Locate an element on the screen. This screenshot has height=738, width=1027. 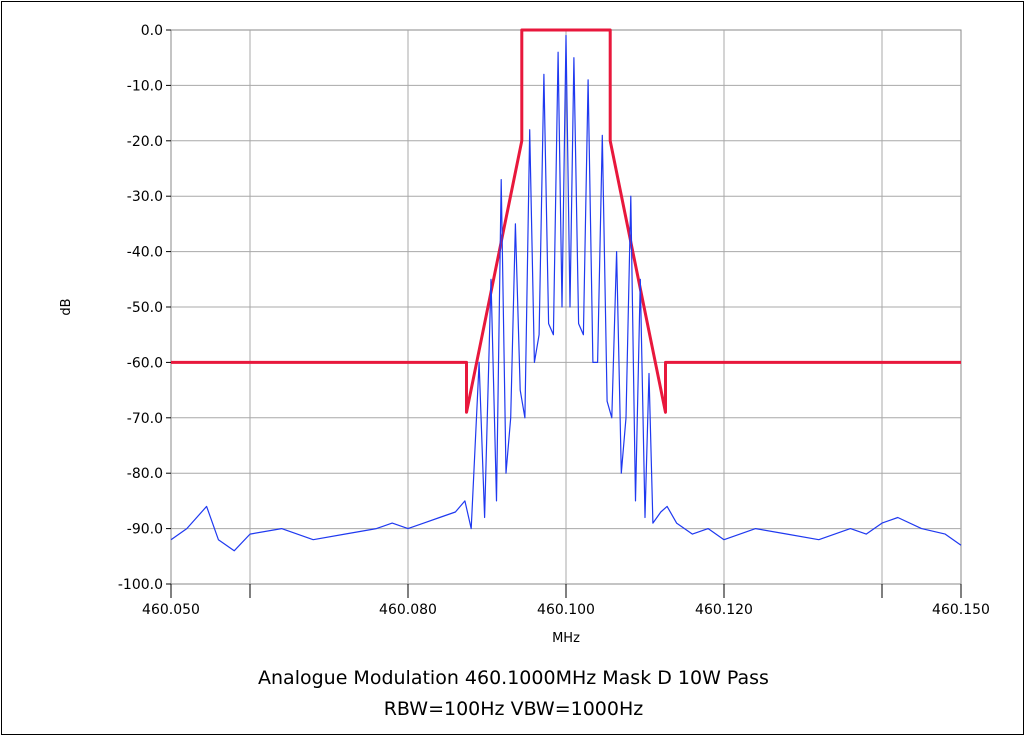
y-tick-label: -60.0 is located at coordinates (145, 363).